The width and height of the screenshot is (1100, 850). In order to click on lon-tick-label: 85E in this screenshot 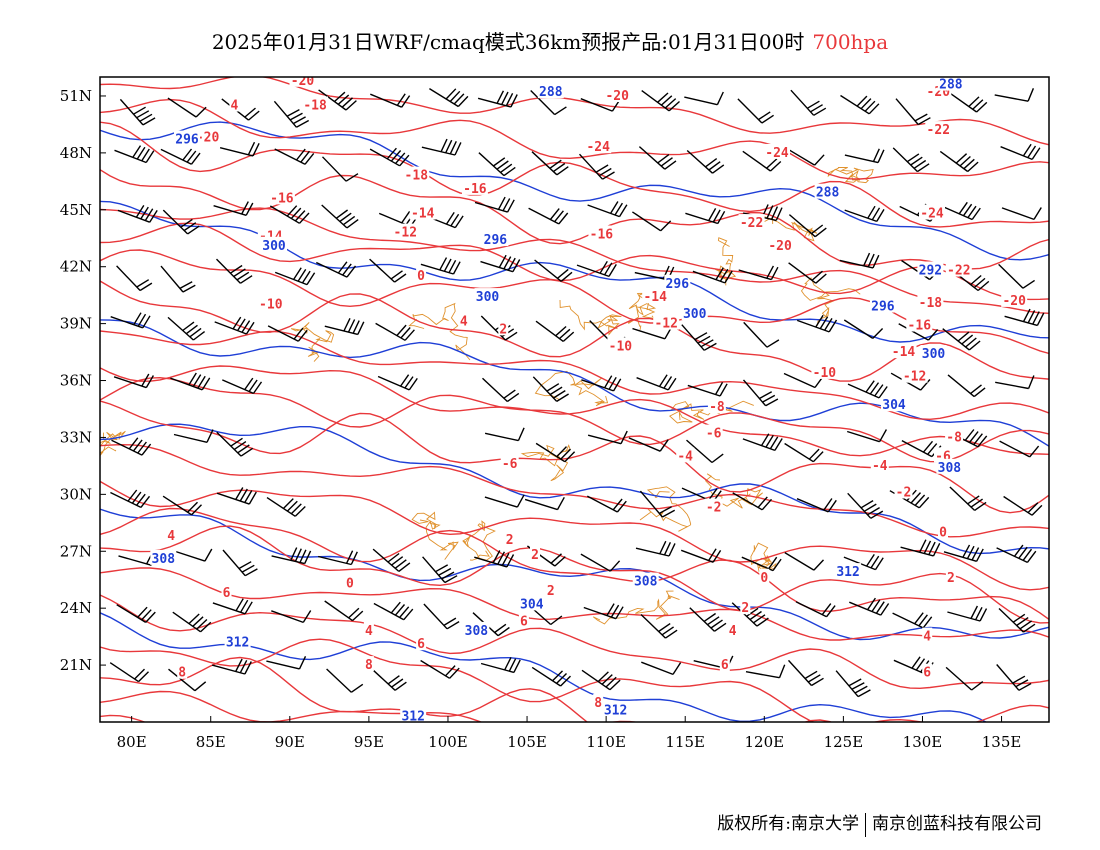, I will do `click(211, 742)`.